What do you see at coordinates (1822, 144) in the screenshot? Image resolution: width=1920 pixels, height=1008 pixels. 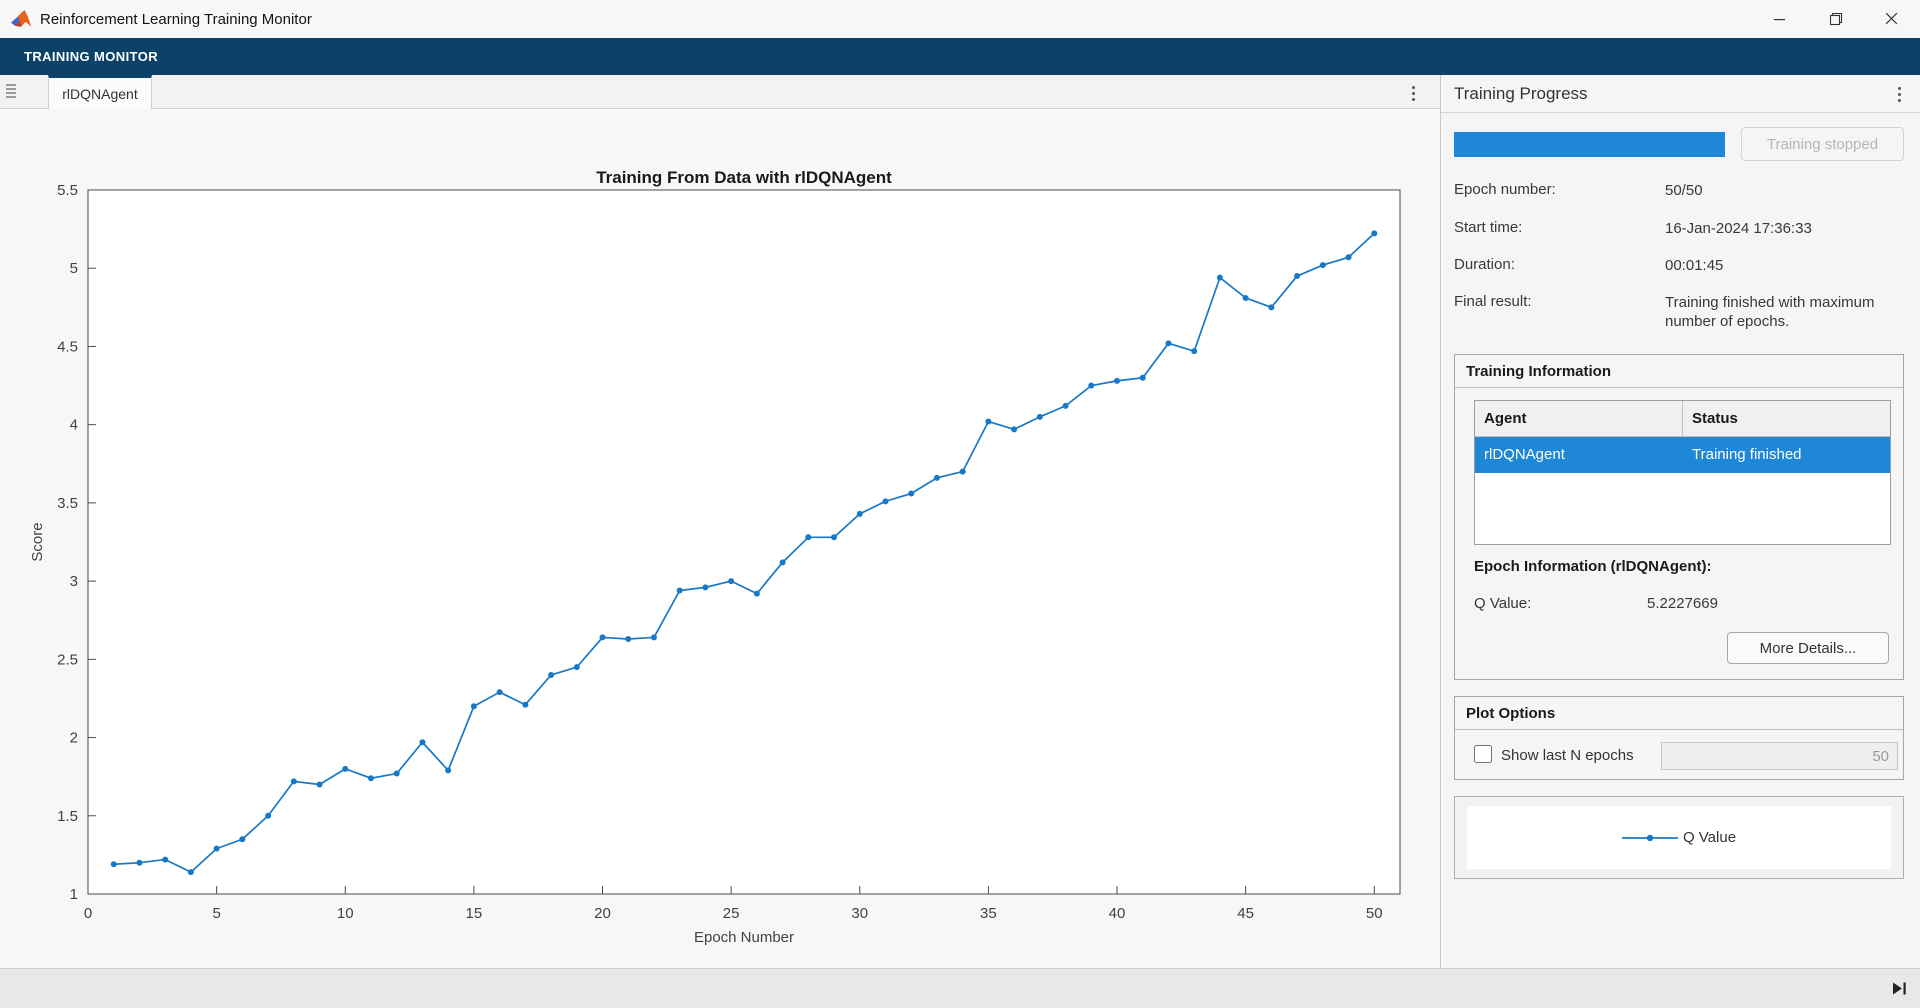 I see `training-stopped-button: Training stopped` at bounding box center [1822, 144].